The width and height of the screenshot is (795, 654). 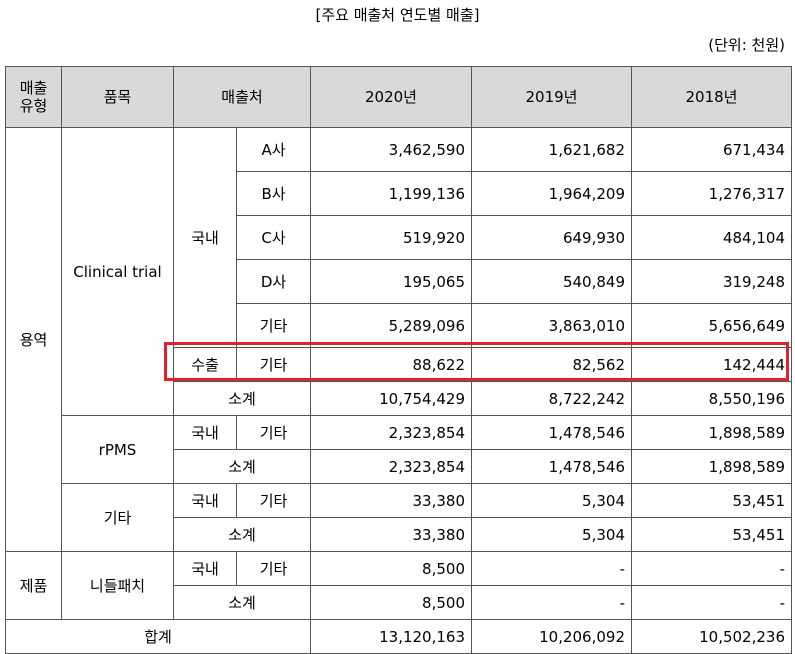 I want to click on table-row: 제품 니들패치 국내 기타 8,500 - -, so click(x=398, y=585).